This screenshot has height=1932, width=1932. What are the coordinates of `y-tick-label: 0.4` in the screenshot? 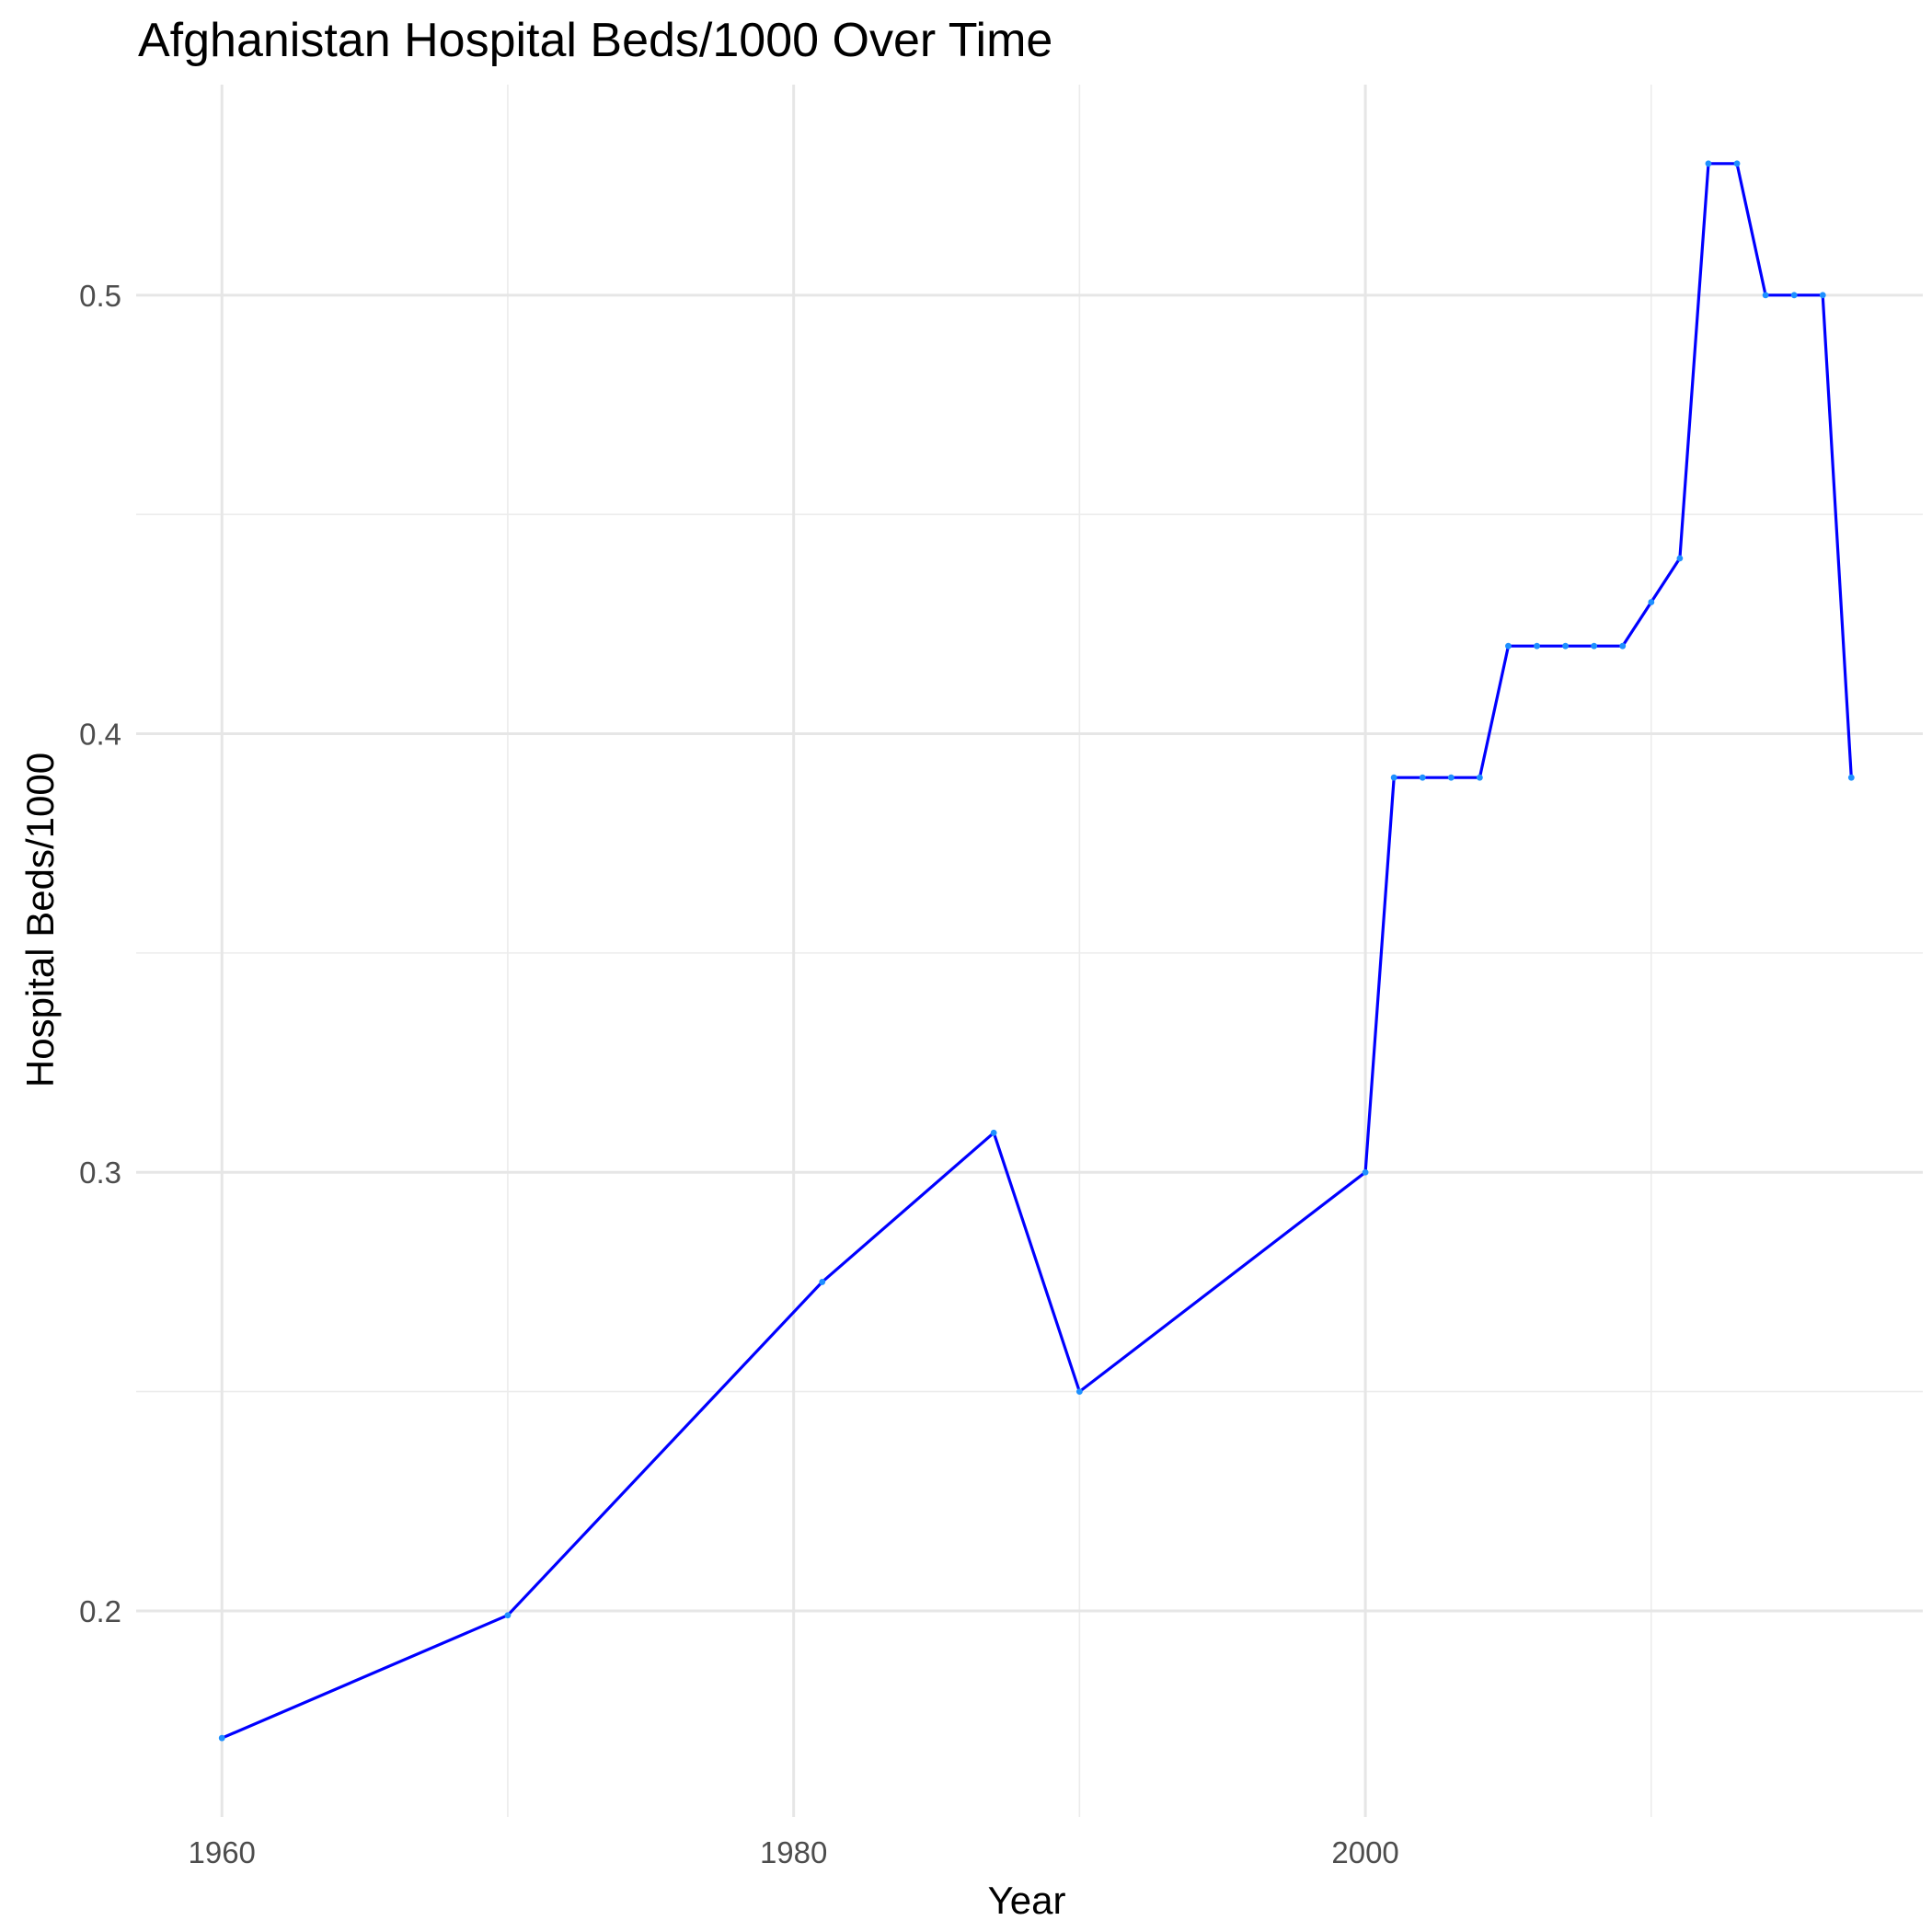 It's located at (100, 735).